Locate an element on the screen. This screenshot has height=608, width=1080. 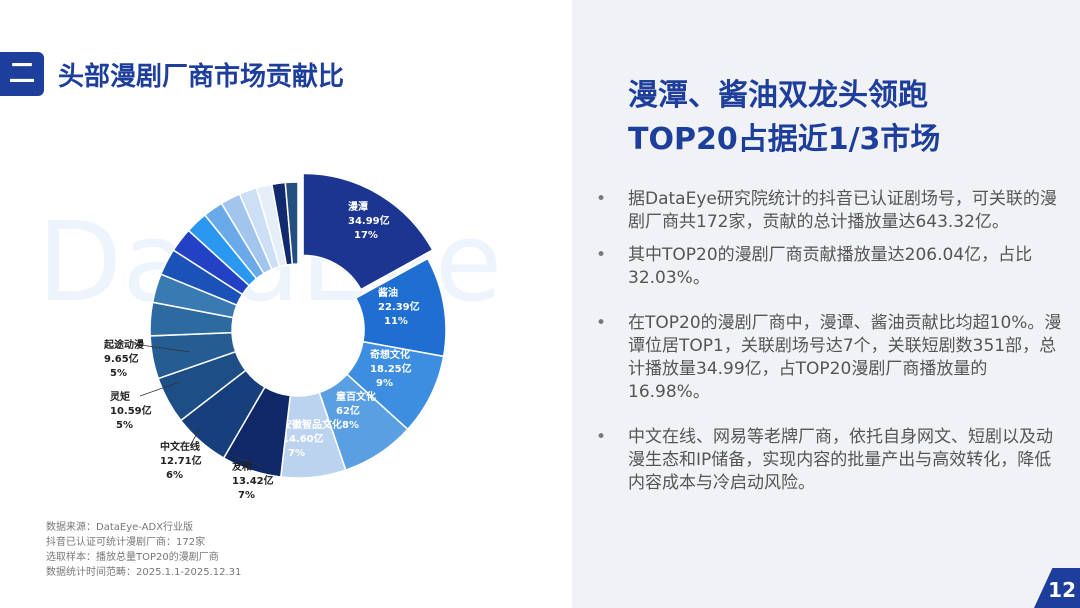
slice-percent: 6% is located at coordinates (174, 475).